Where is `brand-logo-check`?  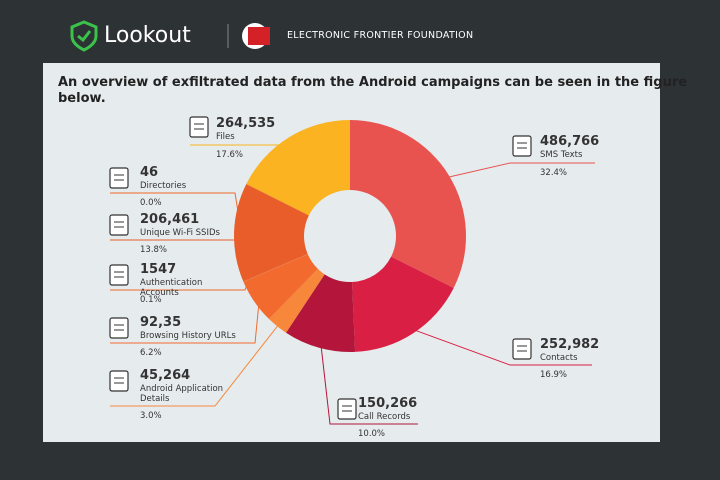
brand-logo-check is located at coordinates (84, 36).